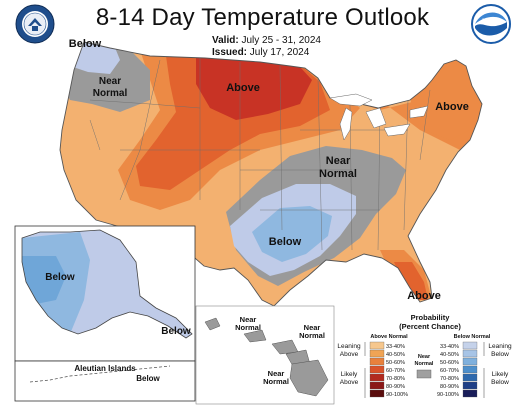 This screenshot has height=405, width=525. What do you see at coordinates (312, 327) in the screenshot?
I see `hawaii-label-near-2-line1: Near` at bounding box center [312, 327].